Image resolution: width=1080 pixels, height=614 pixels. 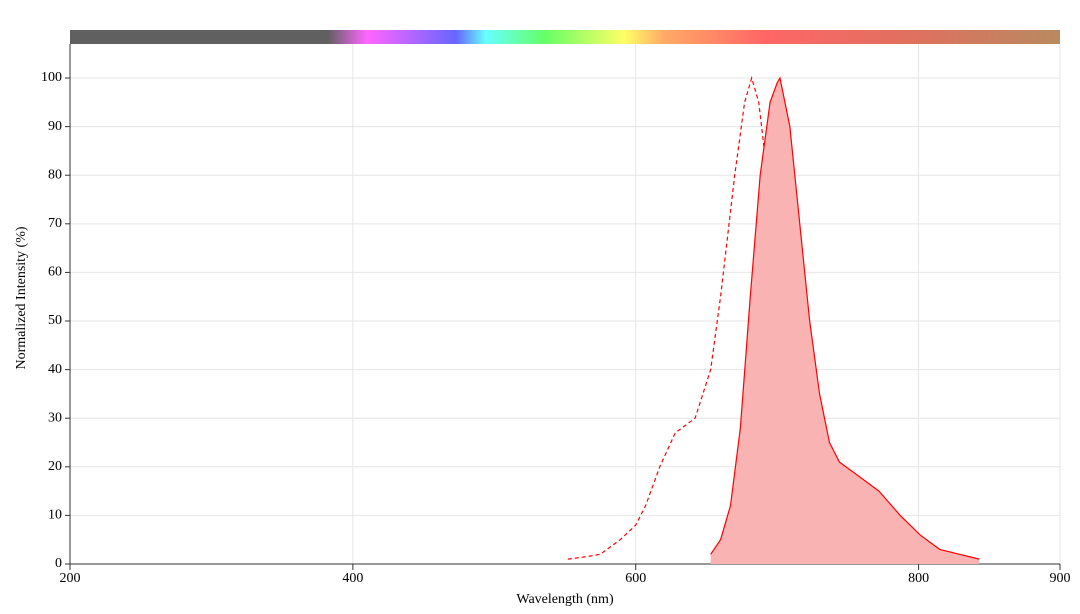 I want to click on y-tick-label: 90, so click(x=55, y=126).